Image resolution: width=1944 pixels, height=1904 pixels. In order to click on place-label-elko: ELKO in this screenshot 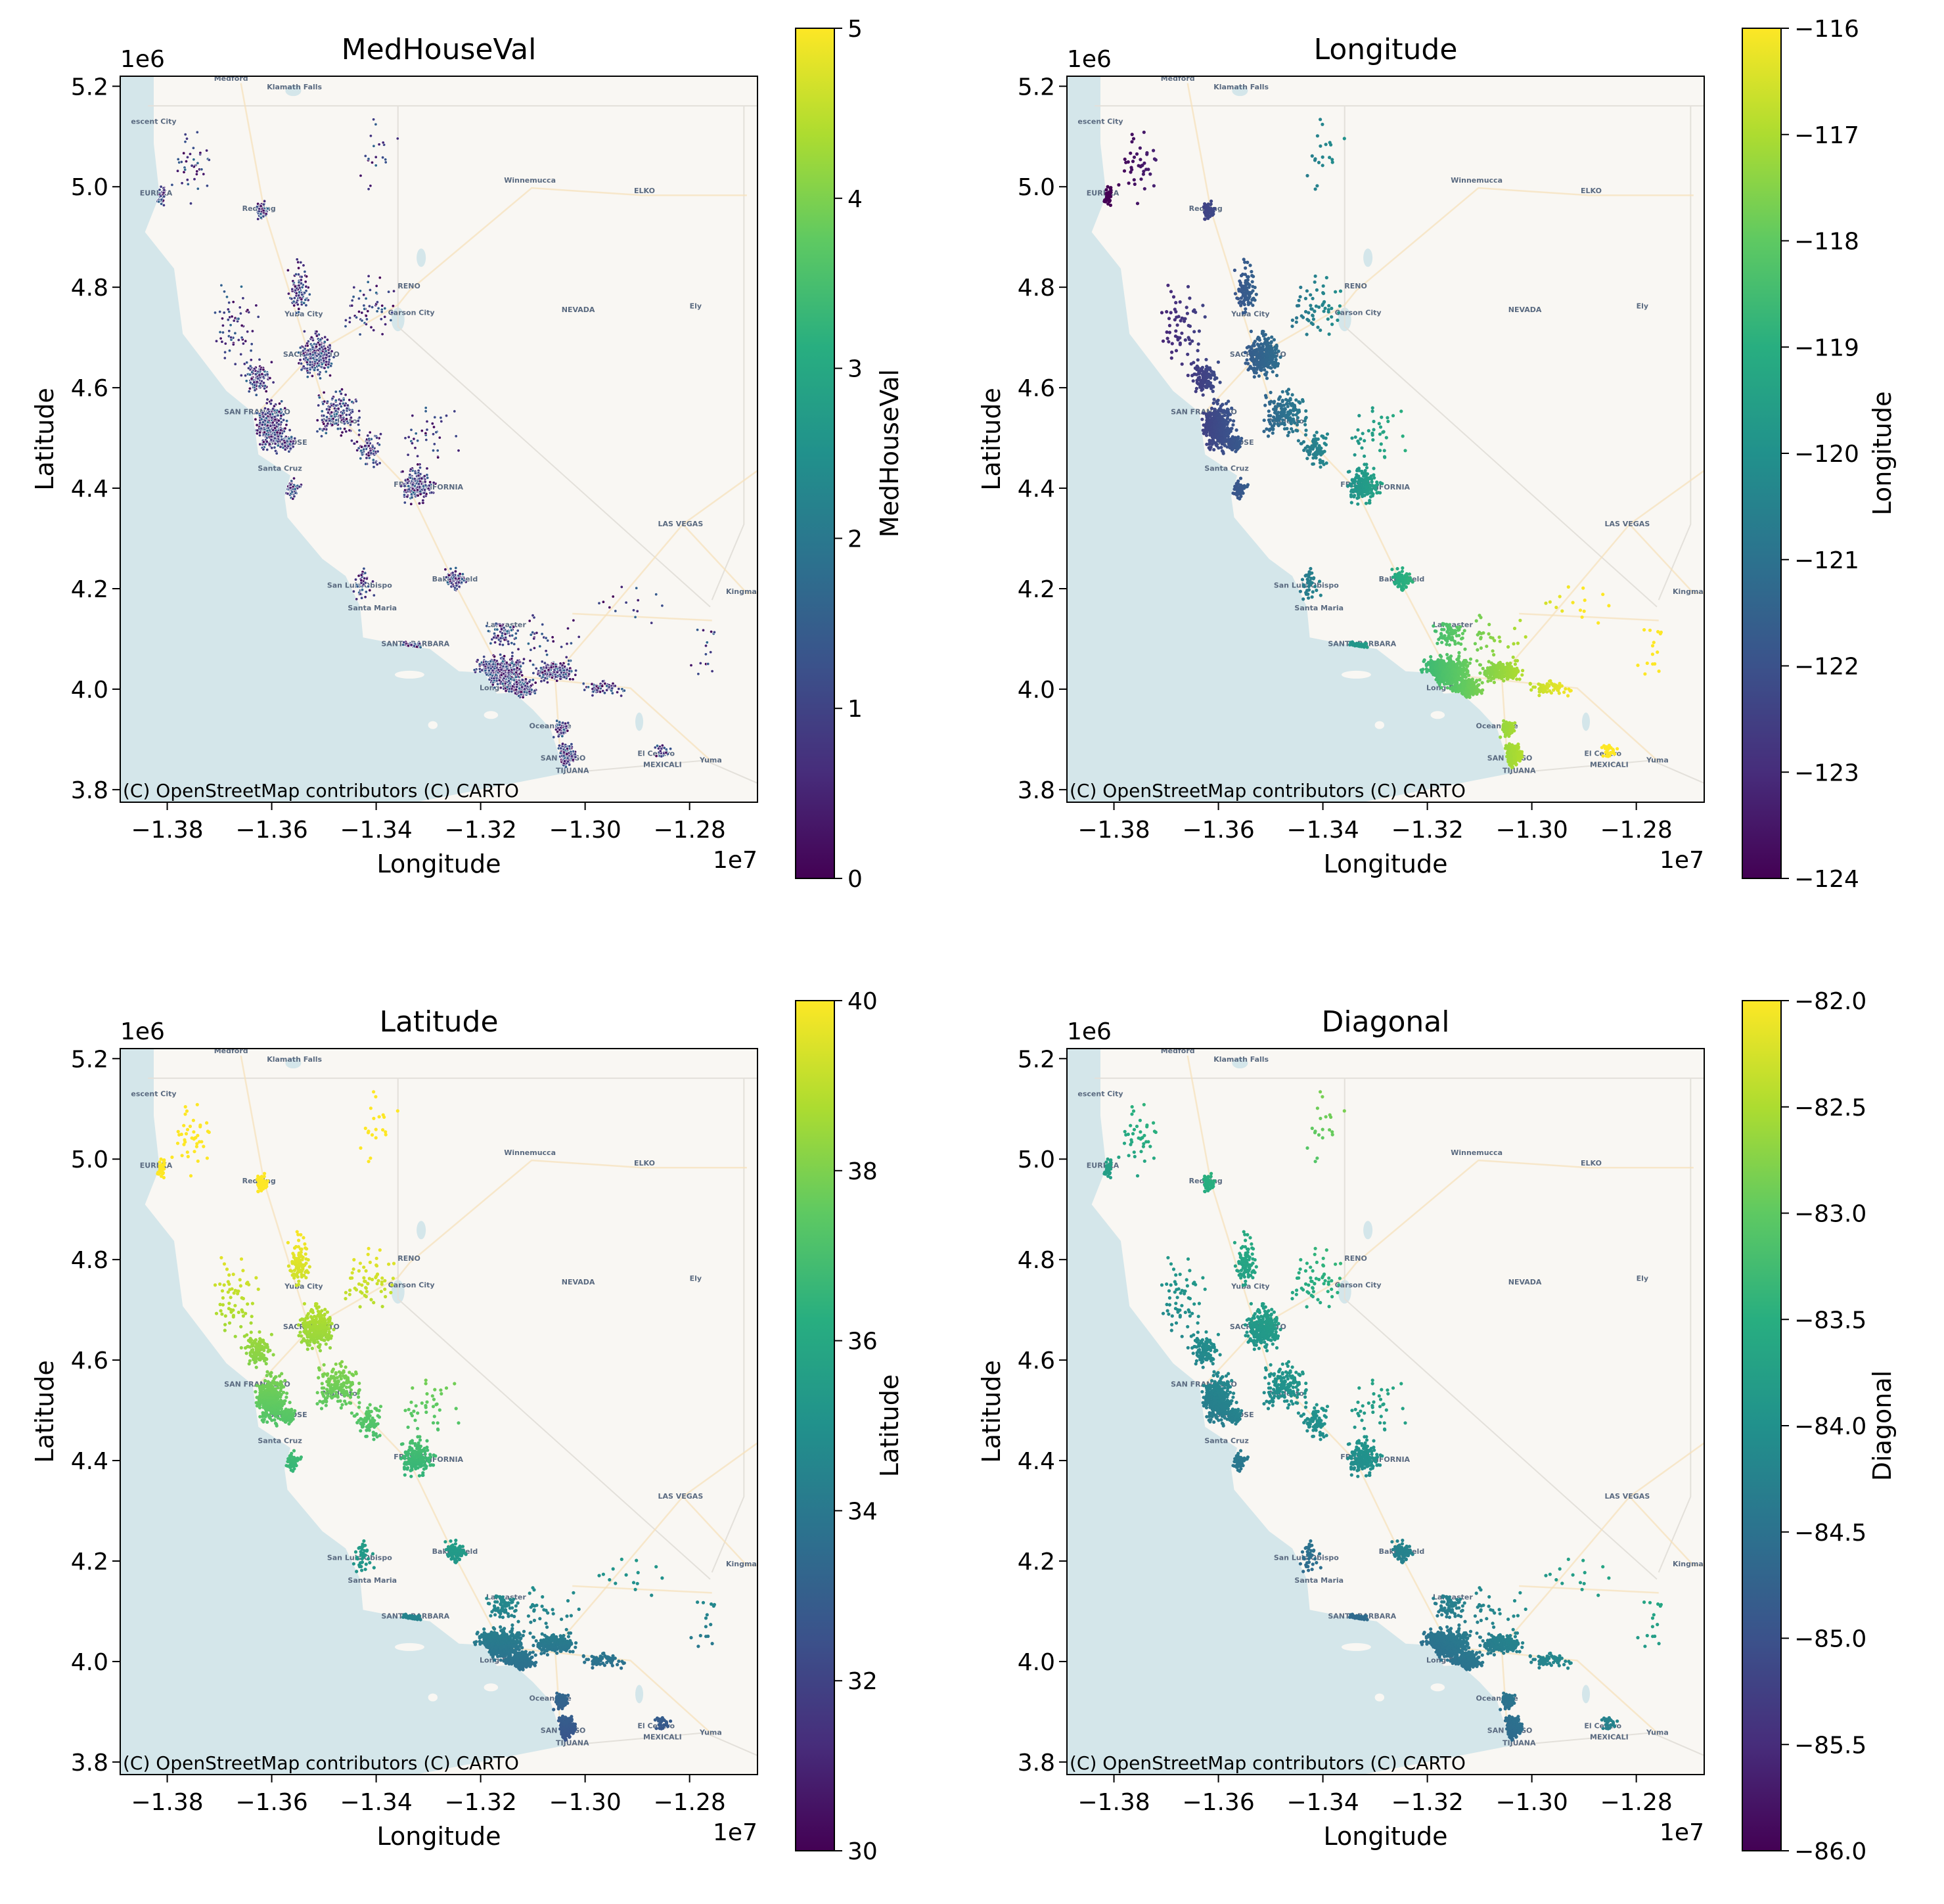, I will do `click(1591, 191)`.